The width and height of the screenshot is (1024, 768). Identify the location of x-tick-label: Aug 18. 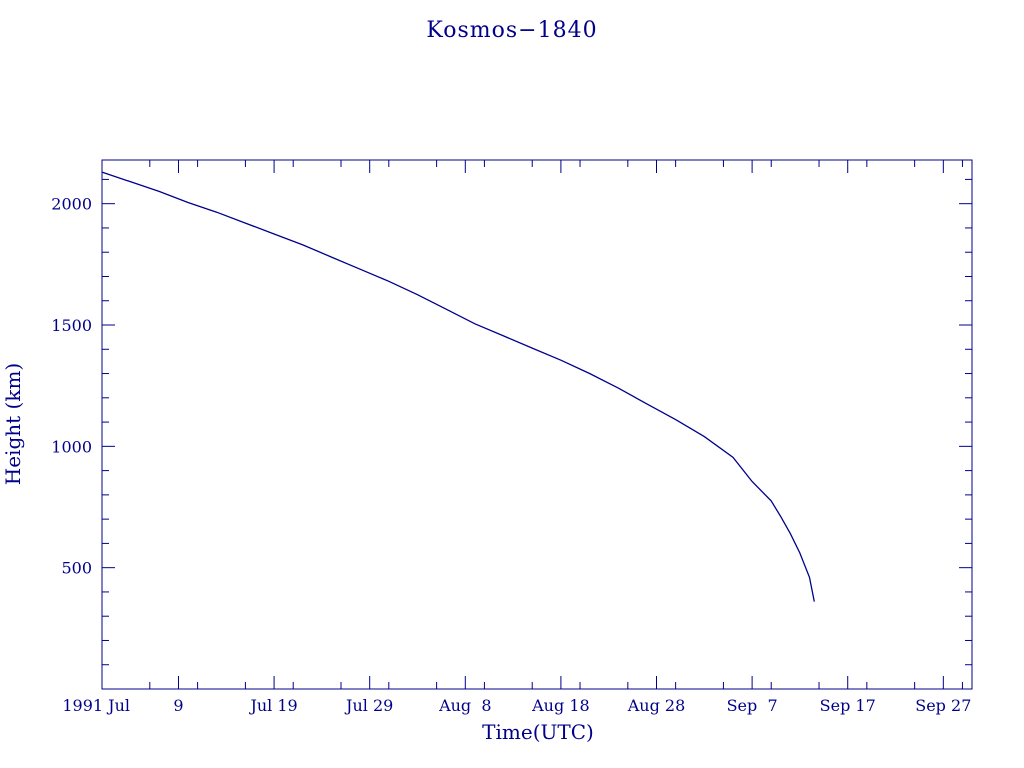
(560, 705).